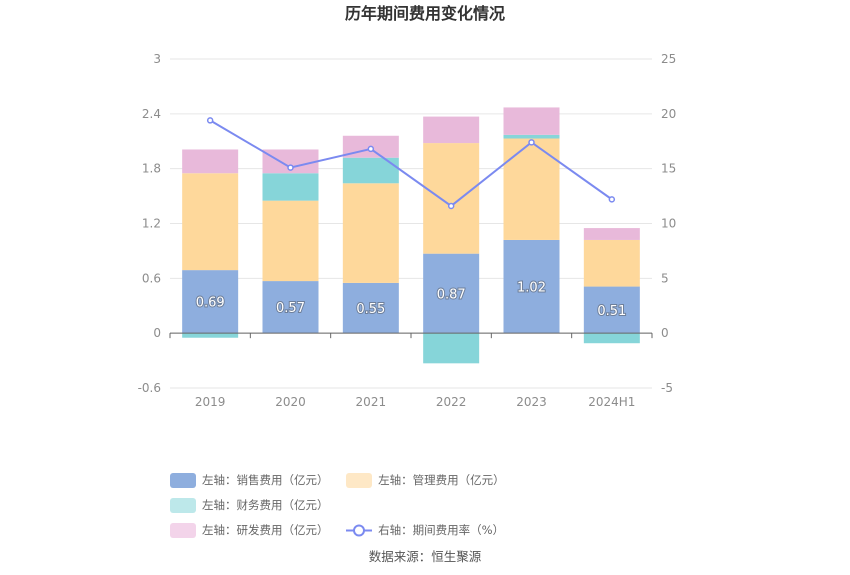 The width and height of the screenshot is (850, 575). What do you see at coordinates (265, 505) in the screenshot?
I see `legend-label-finance: 左轴：财务费用（亿元）` at bounding box center [265, 505].